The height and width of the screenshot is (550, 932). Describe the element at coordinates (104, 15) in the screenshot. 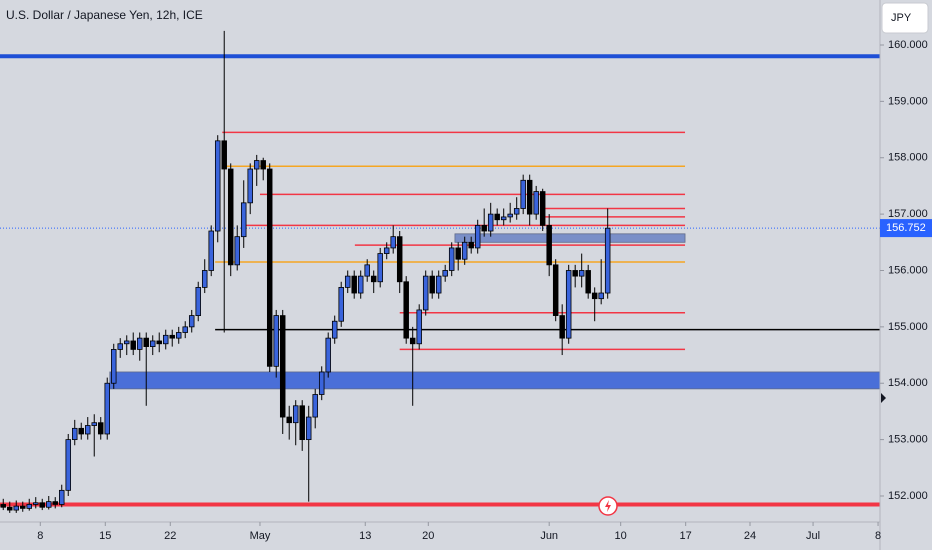

I see `chart-title: U.S. Dollar / Japanese Yen, 12h, ICE` at that location.